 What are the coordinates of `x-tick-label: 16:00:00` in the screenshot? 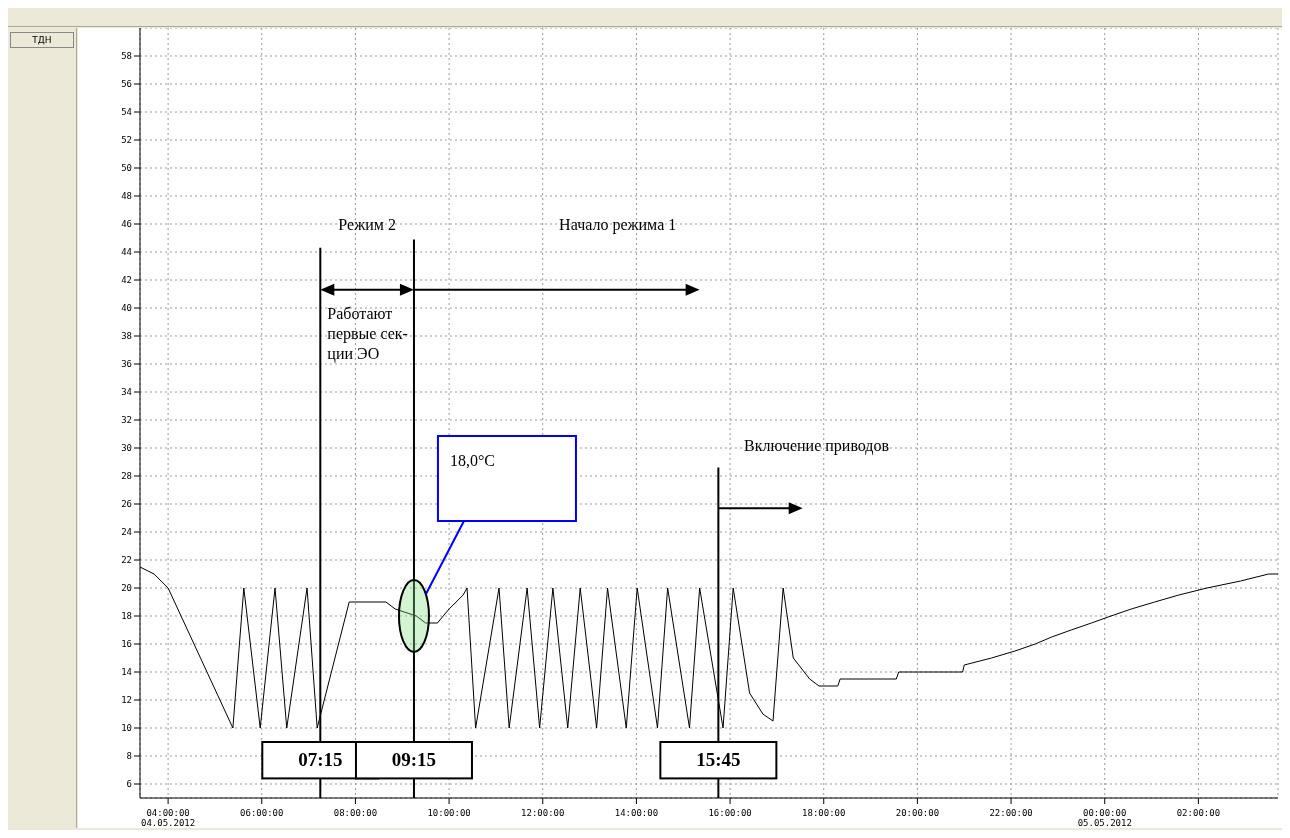 It's located at (730, 813).